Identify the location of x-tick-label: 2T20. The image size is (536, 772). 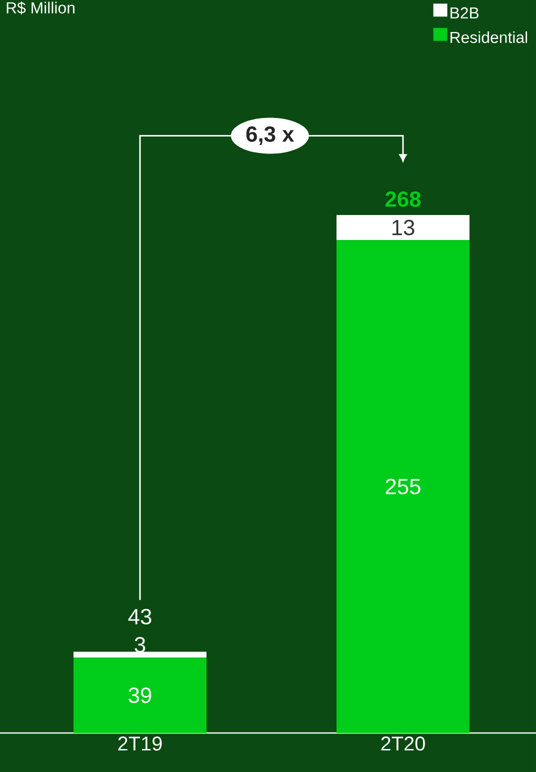
(403, 743).